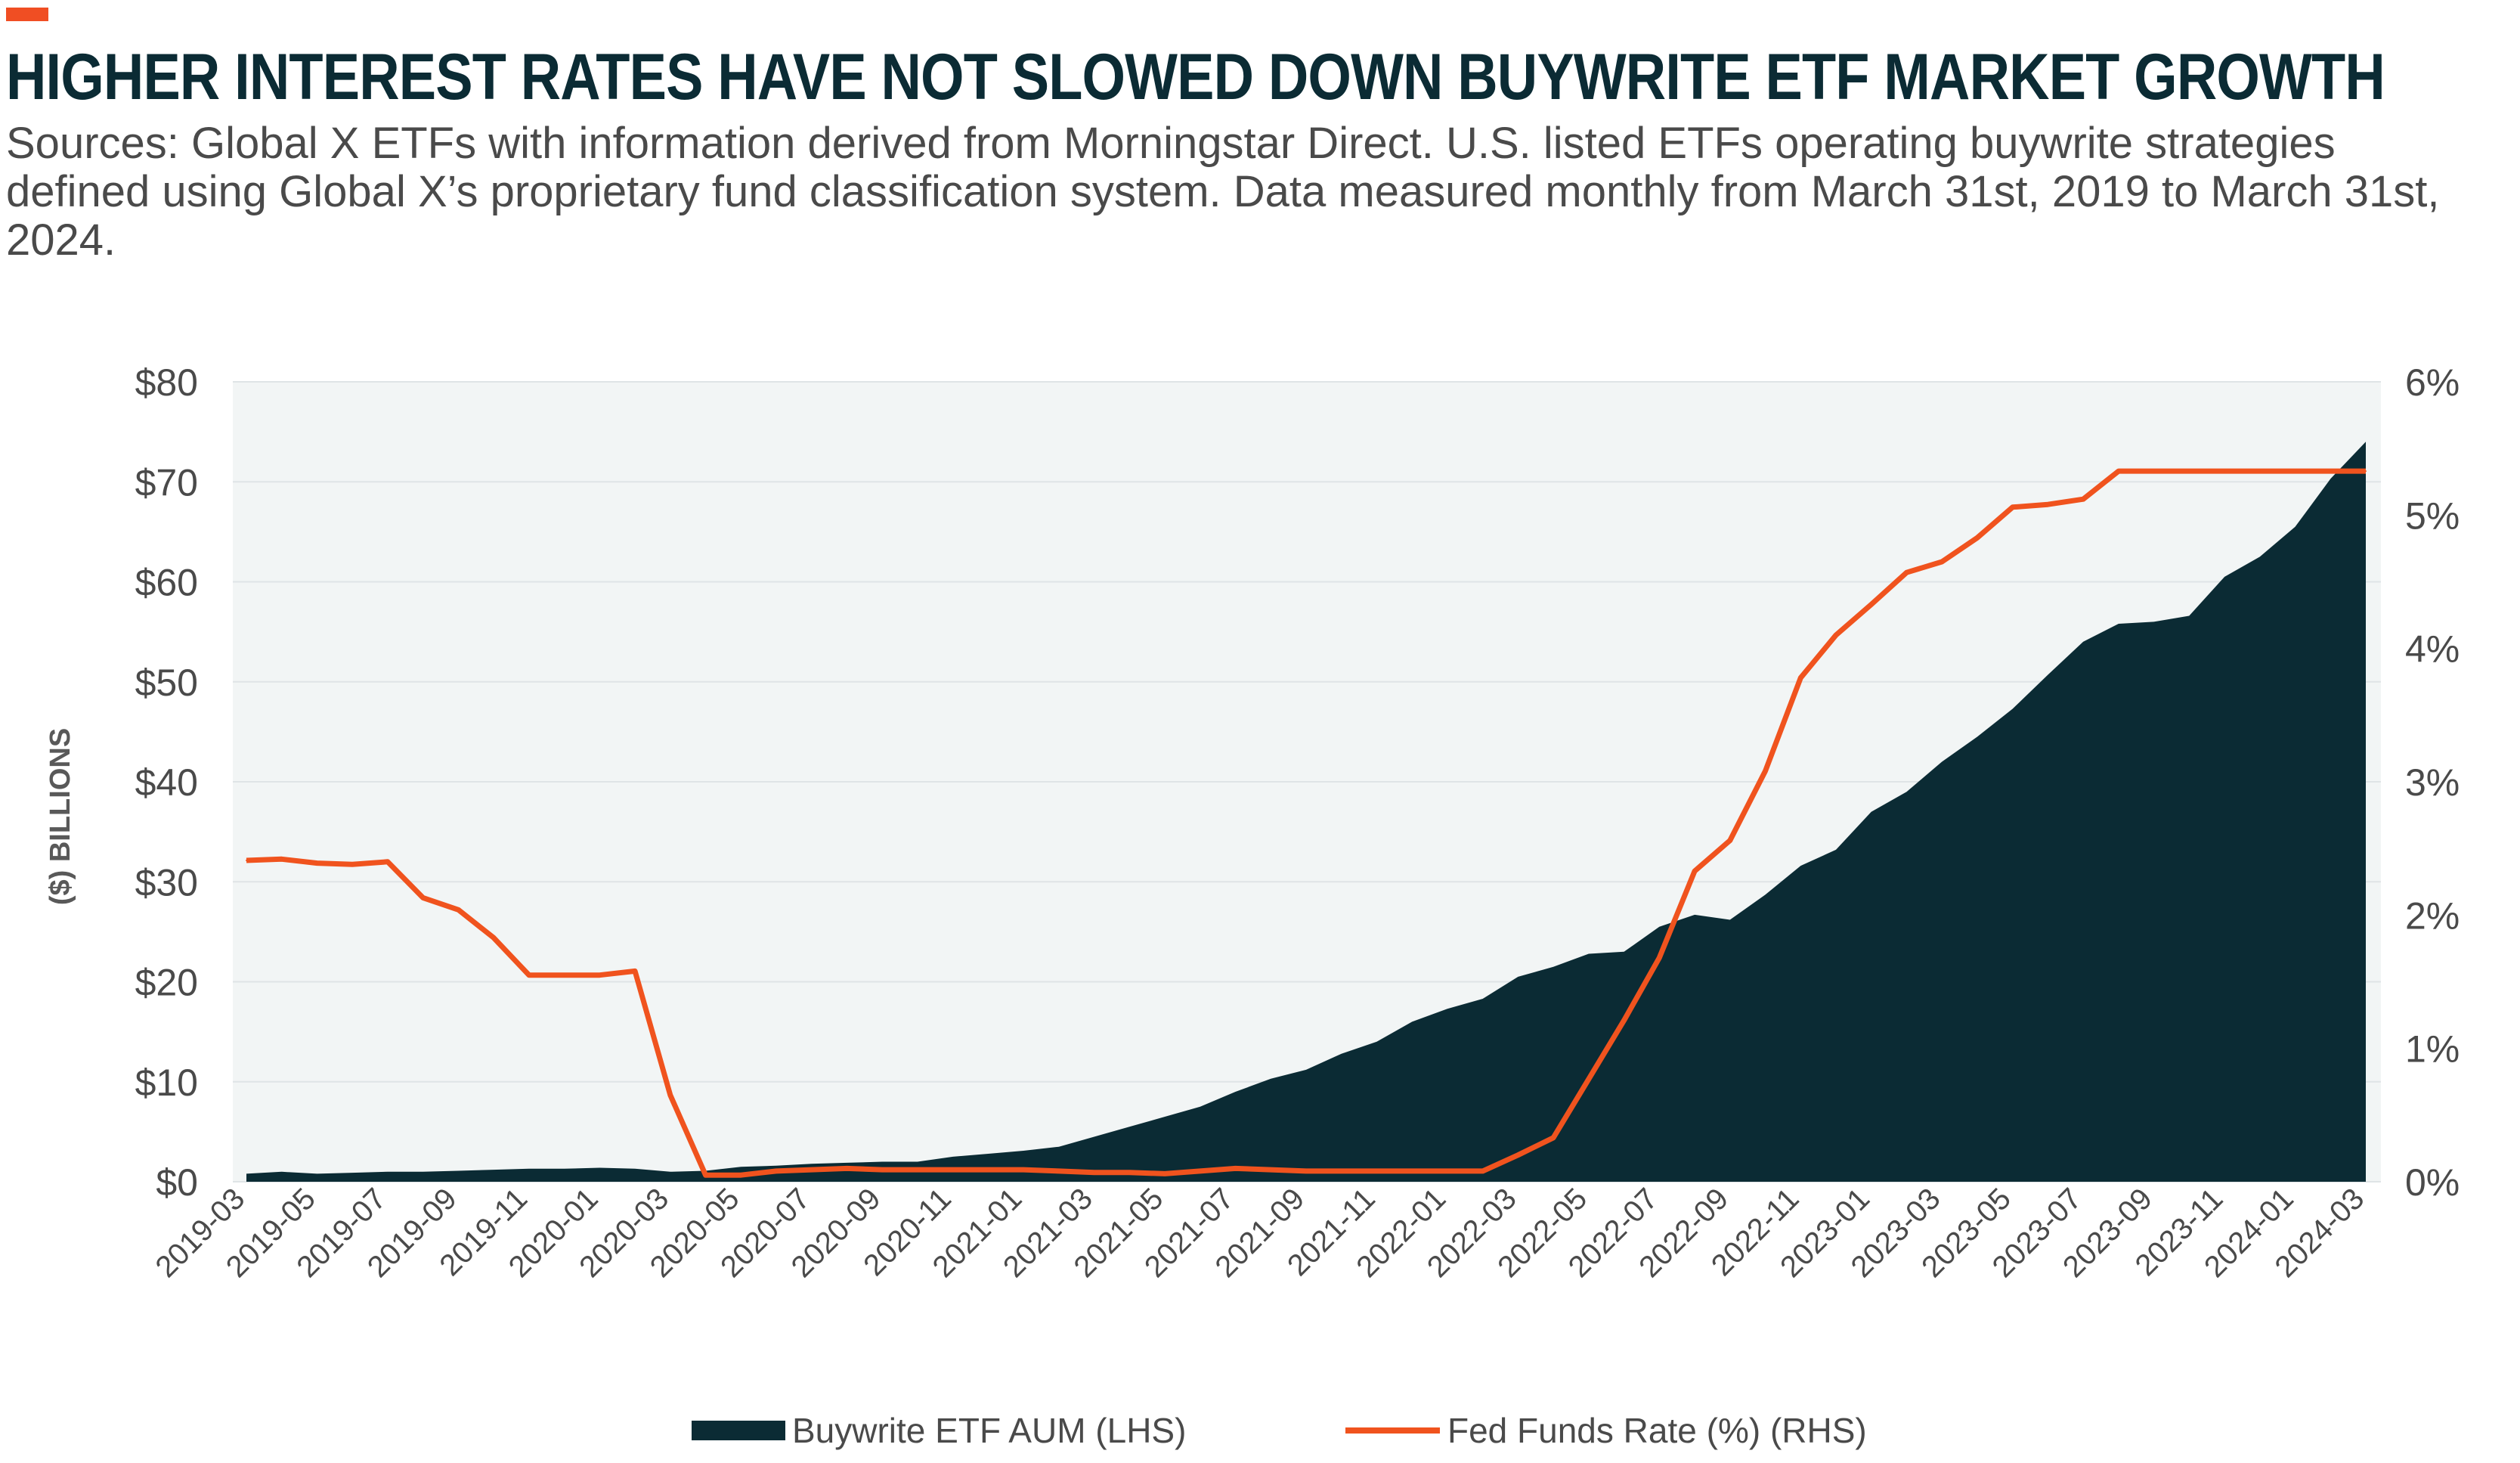  I want to click on y-right-tick-label: 6%, so click(2432, 382).